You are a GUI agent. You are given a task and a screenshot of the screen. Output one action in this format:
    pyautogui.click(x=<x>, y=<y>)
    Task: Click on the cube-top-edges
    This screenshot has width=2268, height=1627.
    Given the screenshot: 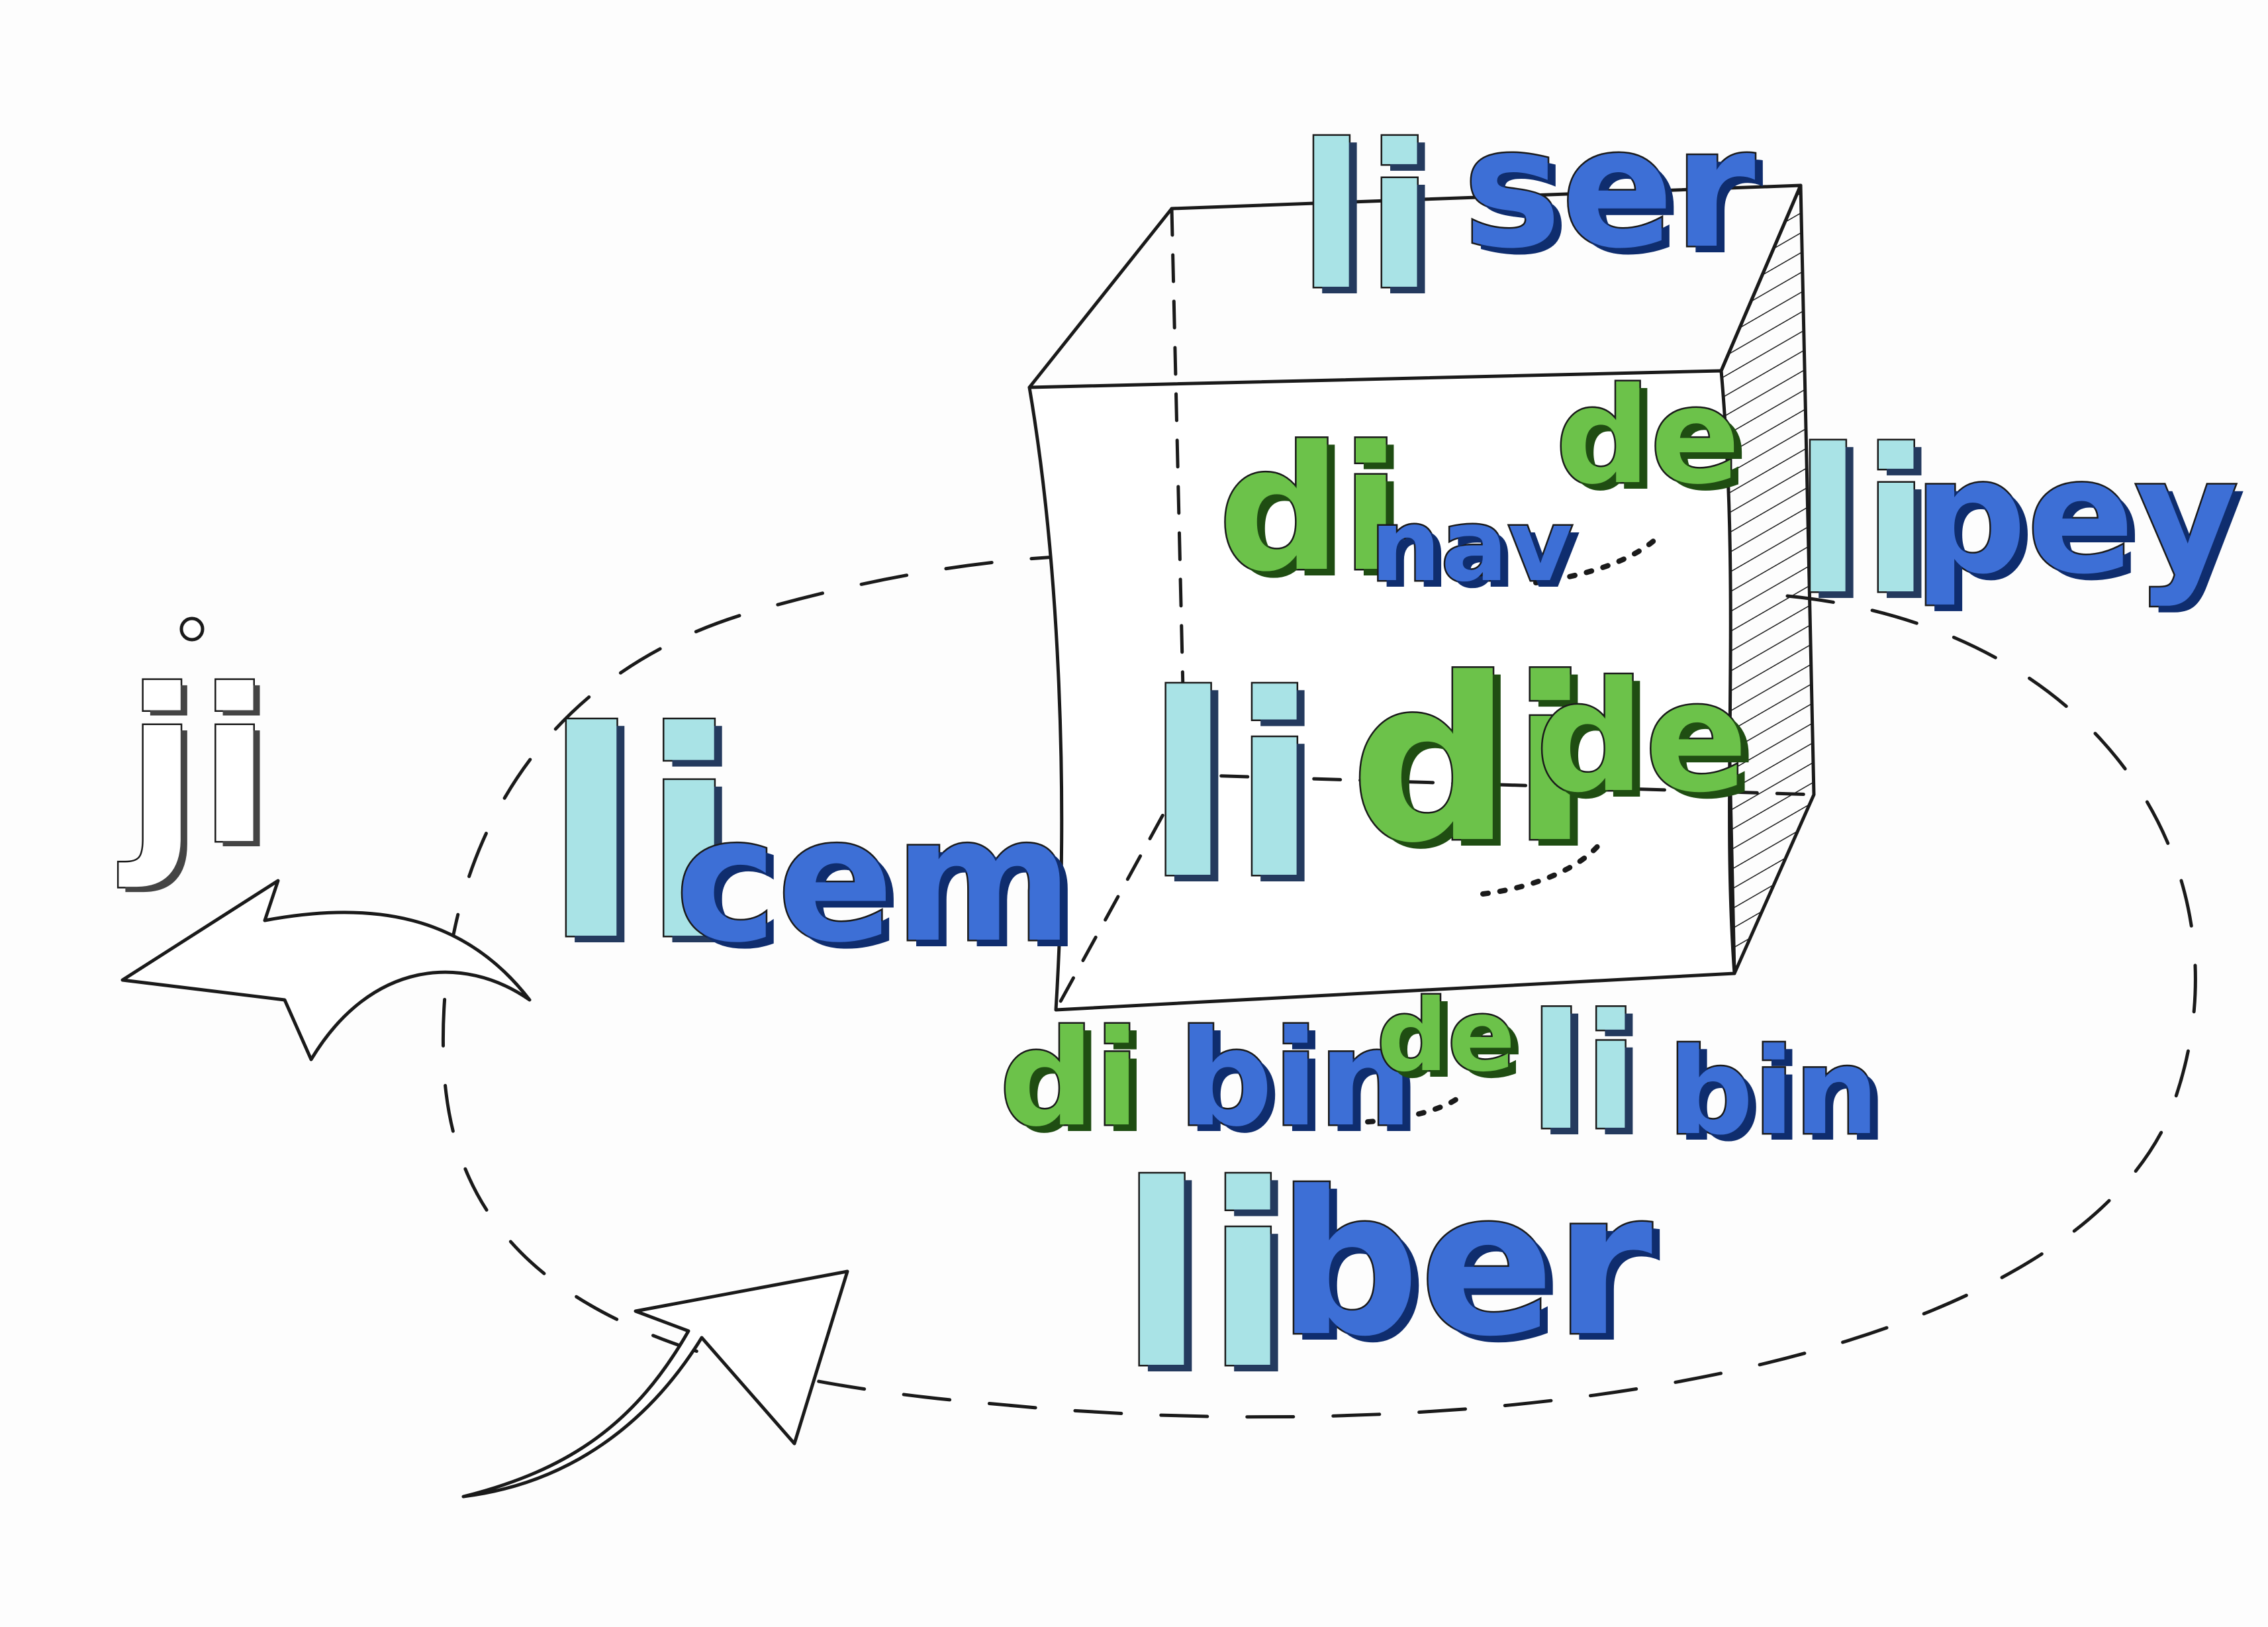 What is the action you would take?
    pyautogui.click(x=1415, y=286)
    